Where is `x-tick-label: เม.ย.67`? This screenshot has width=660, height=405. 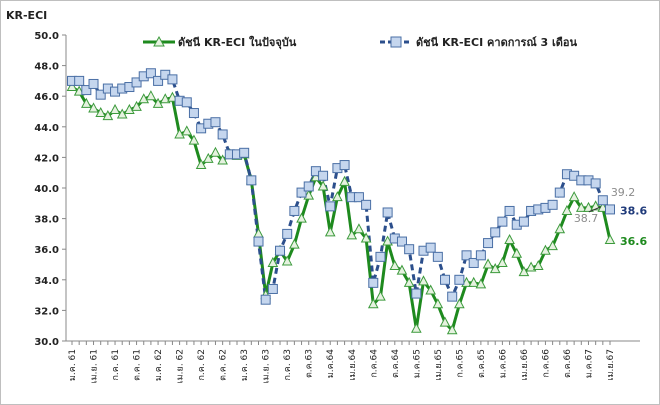 x-tick-label: เม.ย.67 is located at coordinates (611, 364).